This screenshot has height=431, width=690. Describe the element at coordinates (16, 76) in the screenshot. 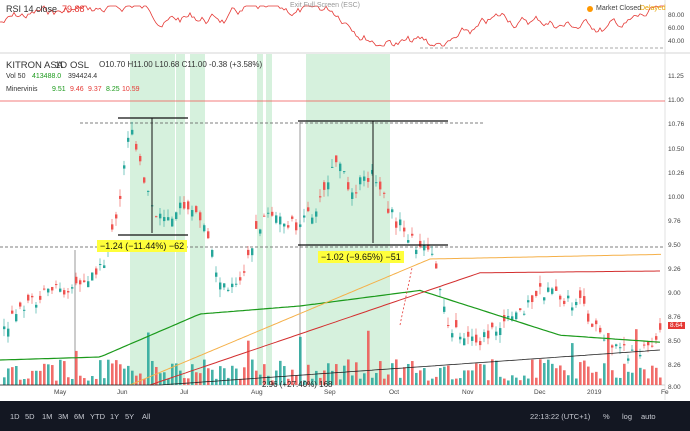

I see `volume-label: Vol 50` at that location.